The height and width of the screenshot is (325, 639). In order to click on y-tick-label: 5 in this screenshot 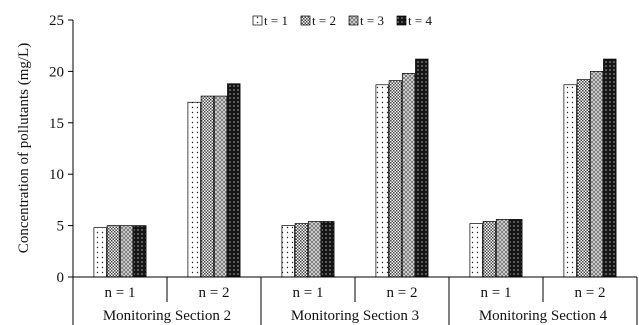, I will do `click(61, 227)`.